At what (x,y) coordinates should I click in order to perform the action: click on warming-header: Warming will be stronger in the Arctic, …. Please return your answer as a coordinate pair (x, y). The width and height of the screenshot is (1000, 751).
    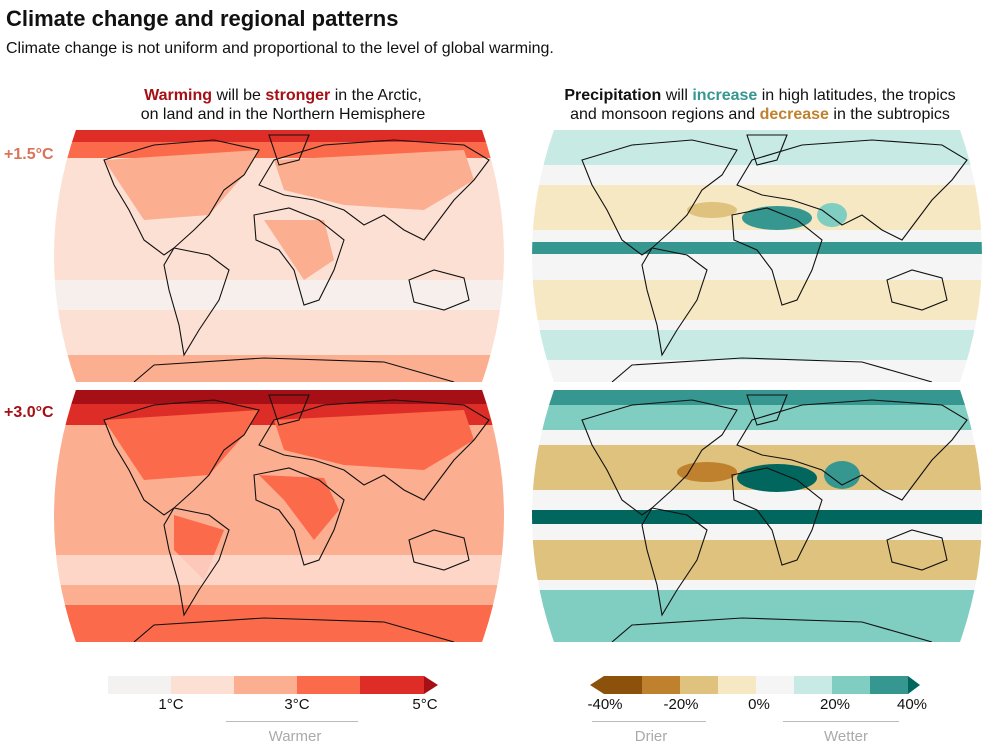
    Looking at the image, I should click on (283, 105).